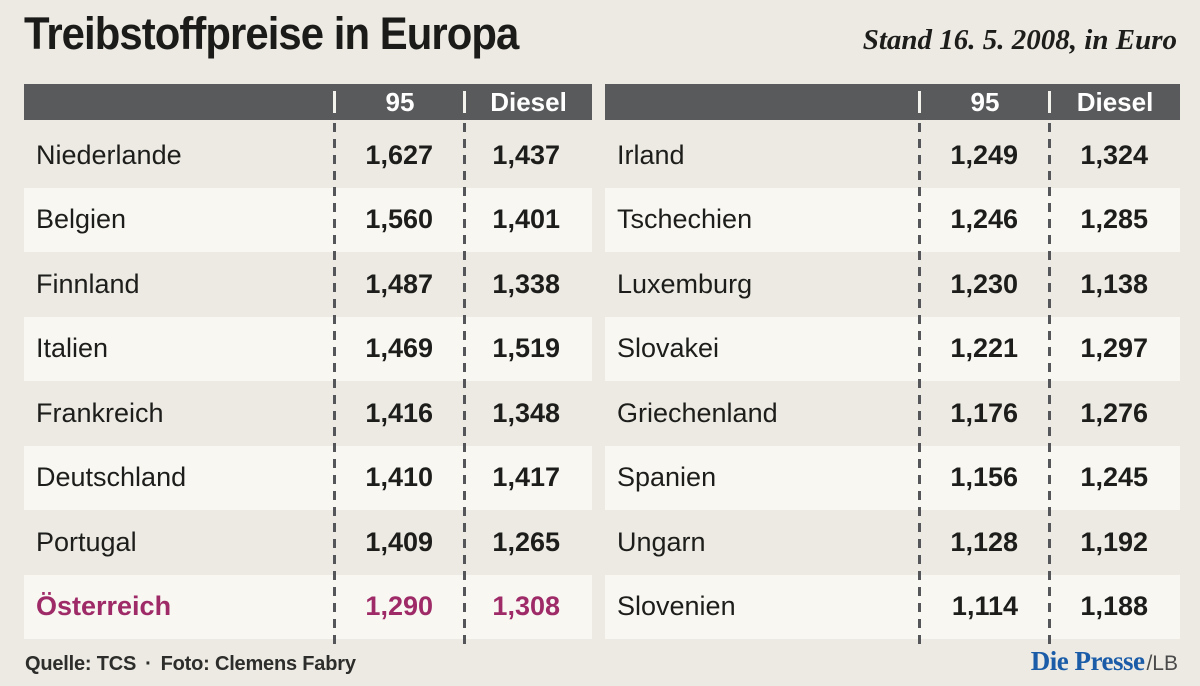  What do you see at coordinates (308, 413) in the screenshot?
I see `table-row: Frankreich 1,416 1,348` at bounding box center [308, 413].